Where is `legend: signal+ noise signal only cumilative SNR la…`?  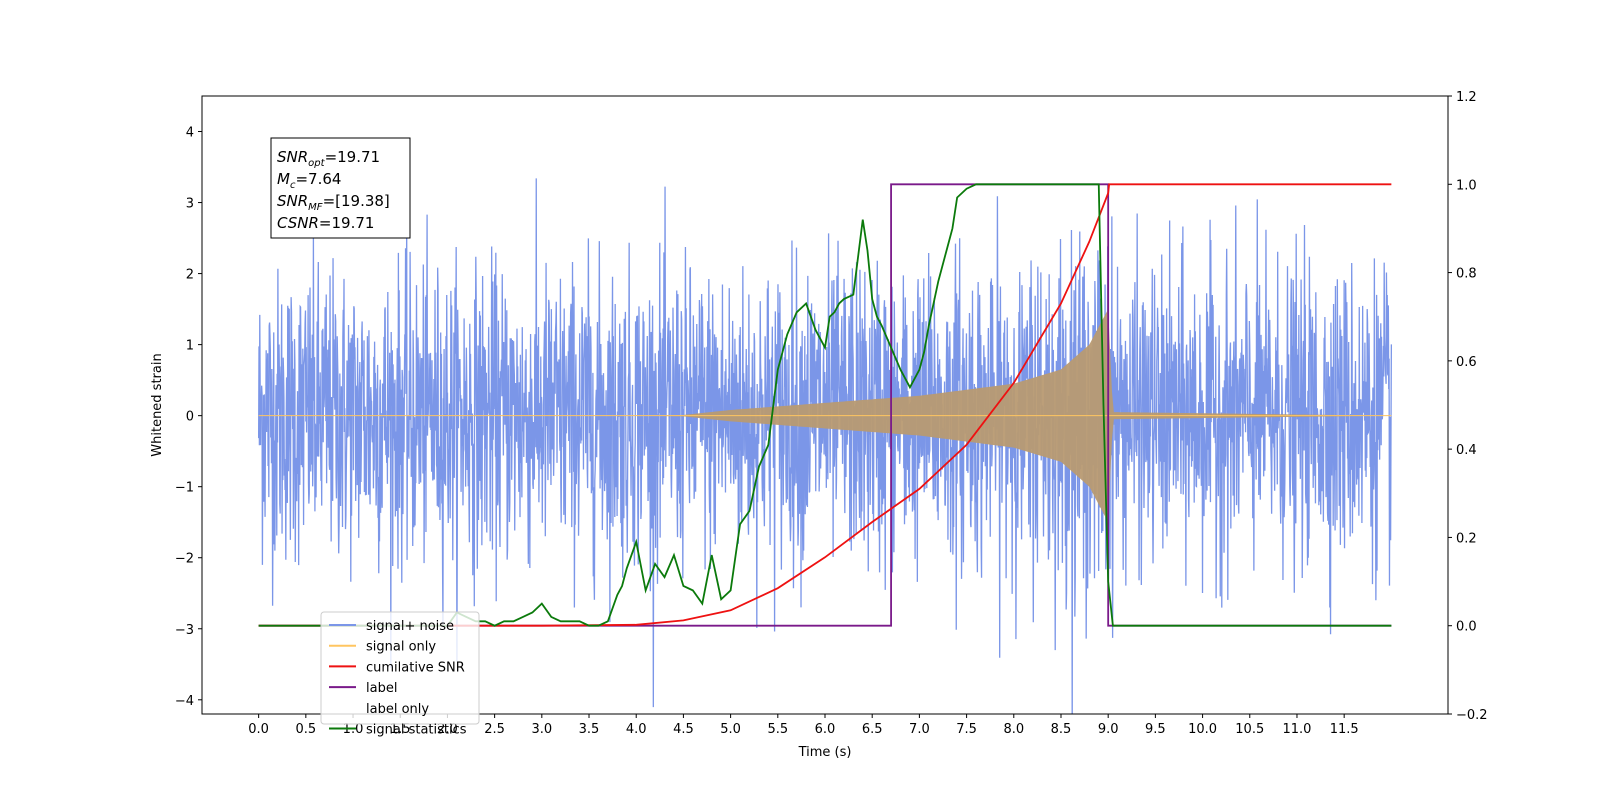 legend: signal+ noise signal only cumilative SNR la… is located at coordinates (400, 674).